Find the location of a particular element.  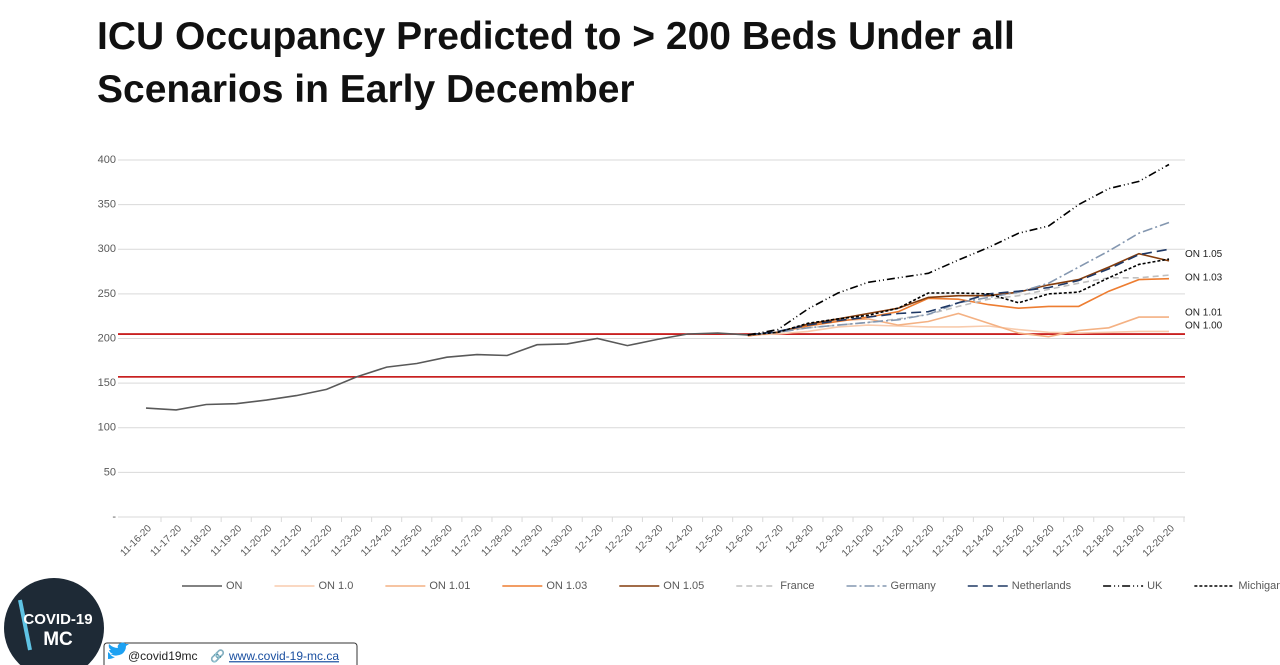

x-tick-label: 12-19-20 is located at coordinates (1129, 541).